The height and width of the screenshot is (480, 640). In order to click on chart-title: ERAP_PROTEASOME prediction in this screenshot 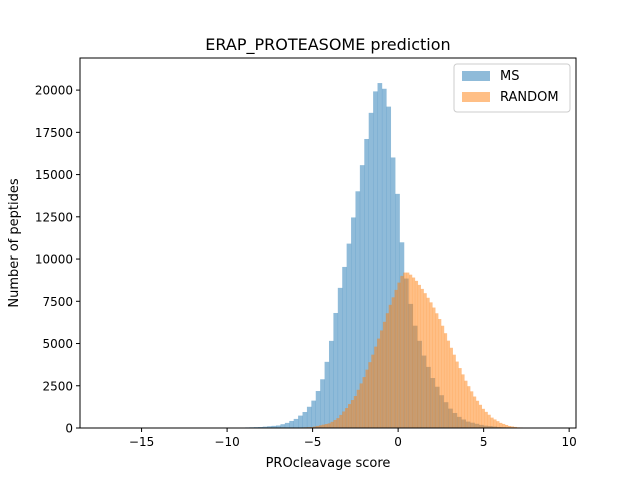, I will do `click(327, 45)`.